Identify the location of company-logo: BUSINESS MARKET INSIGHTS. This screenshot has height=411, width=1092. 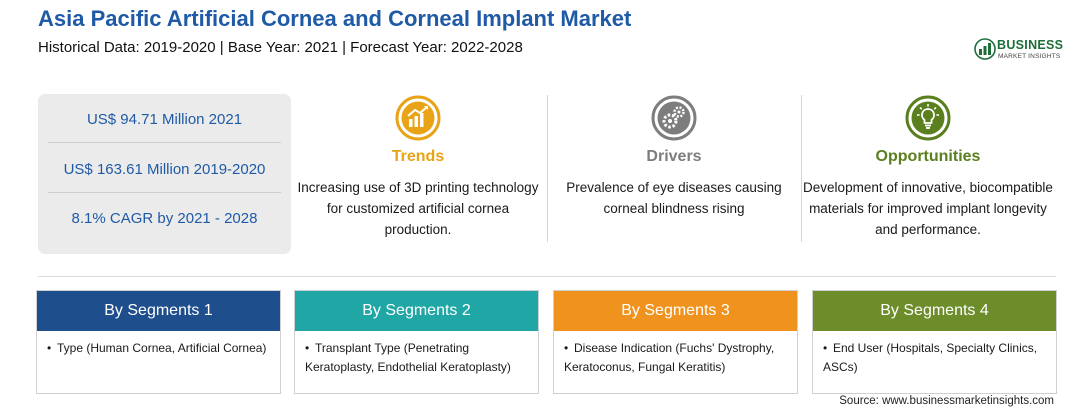
(1019, 51).